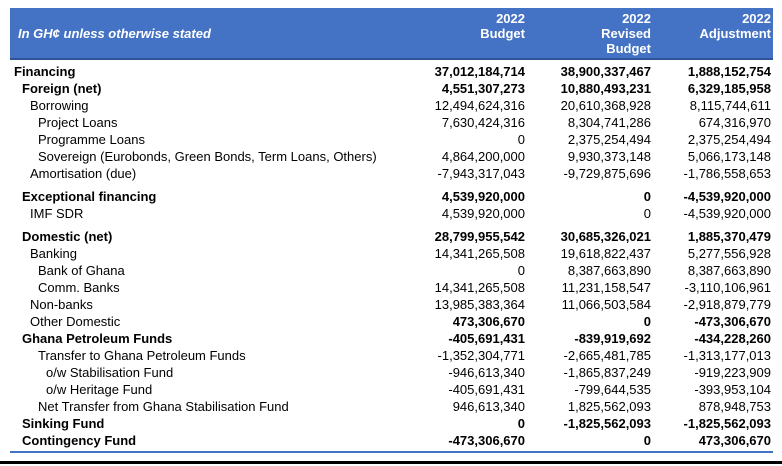 The width and height of the screenshot is (782, 466). I want to click on row-value-revised-budget: 30,685,326,021, so click(605, 236).